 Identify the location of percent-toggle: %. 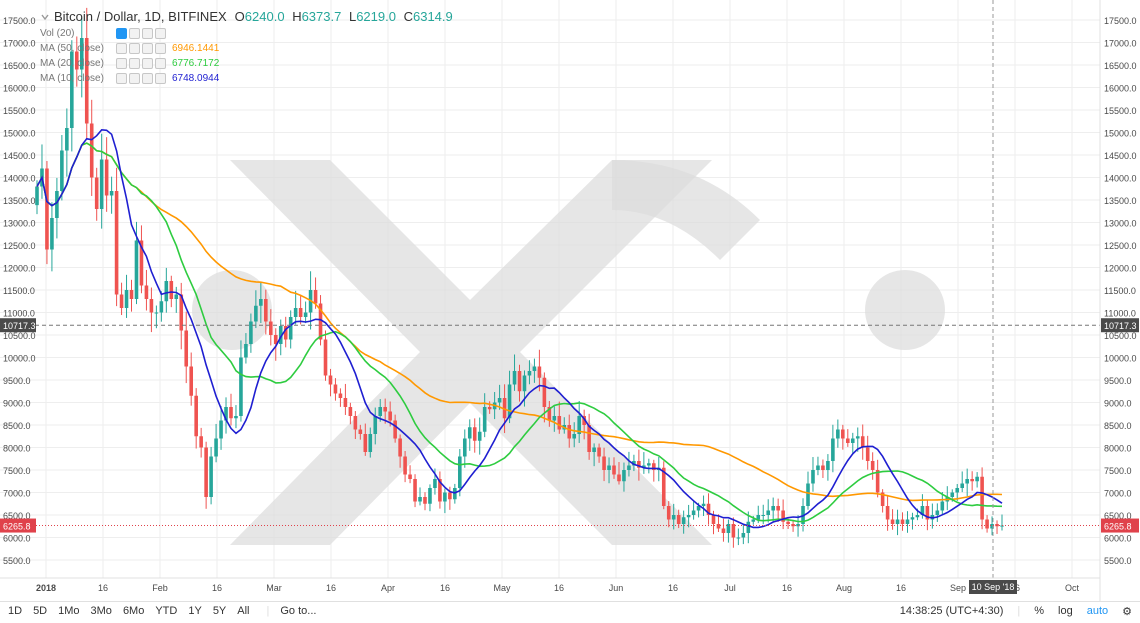
(1039, 611).